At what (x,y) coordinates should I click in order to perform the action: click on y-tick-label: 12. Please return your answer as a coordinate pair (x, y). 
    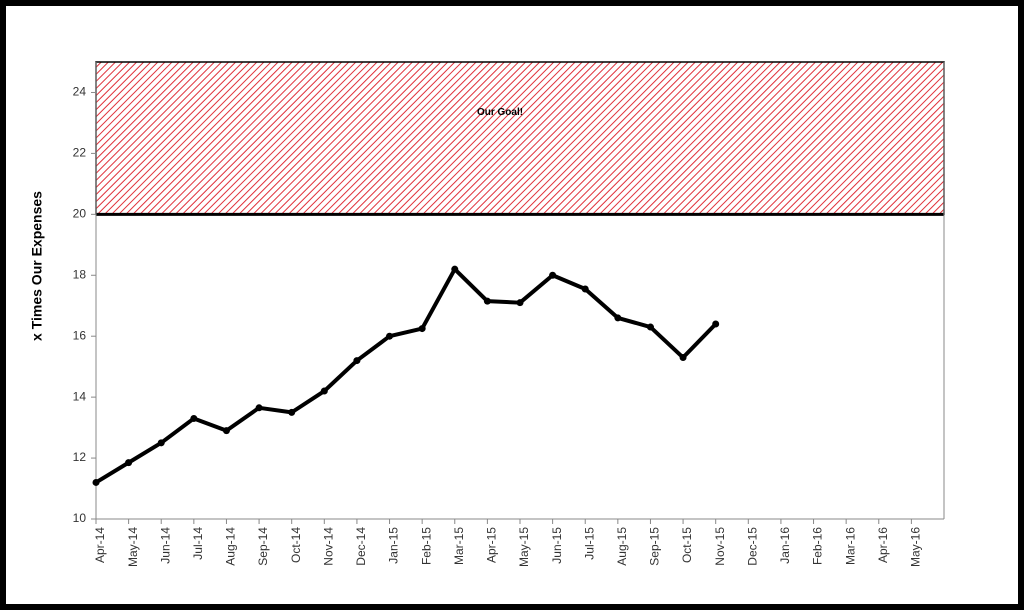
    Looking at the image, I should click on (80, 457).